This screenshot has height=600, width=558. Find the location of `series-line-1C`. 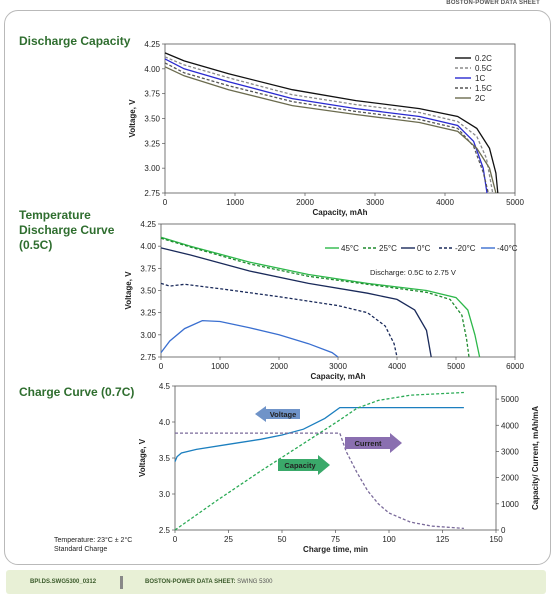

series-line-1C is located at coordinates (326, 126).